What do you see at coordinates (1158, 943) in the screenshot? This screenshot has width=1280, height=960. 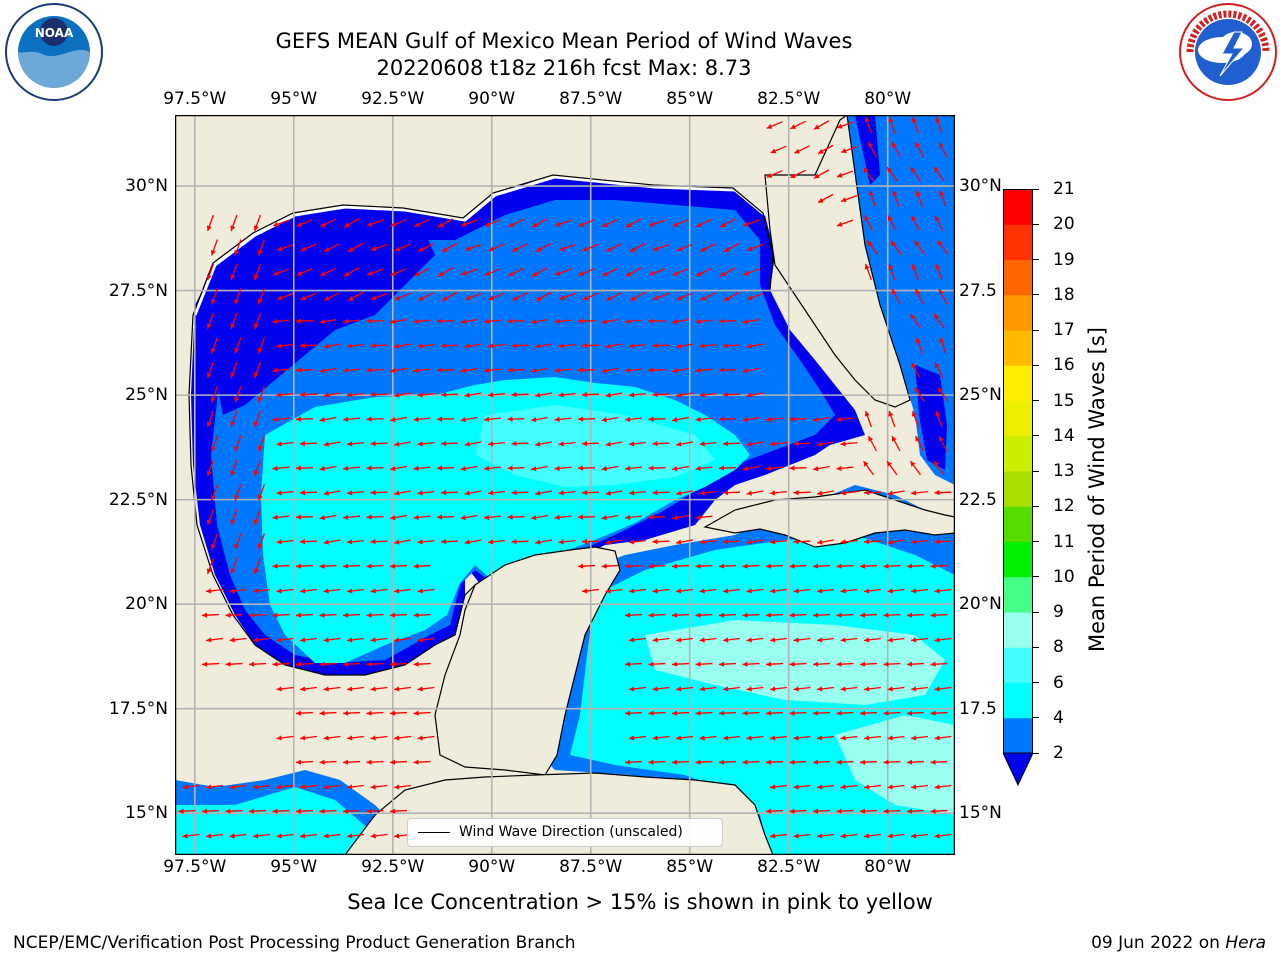 I see `footer-date-text: 09 Jun 2022 on` at bounding box center [1158, 943].